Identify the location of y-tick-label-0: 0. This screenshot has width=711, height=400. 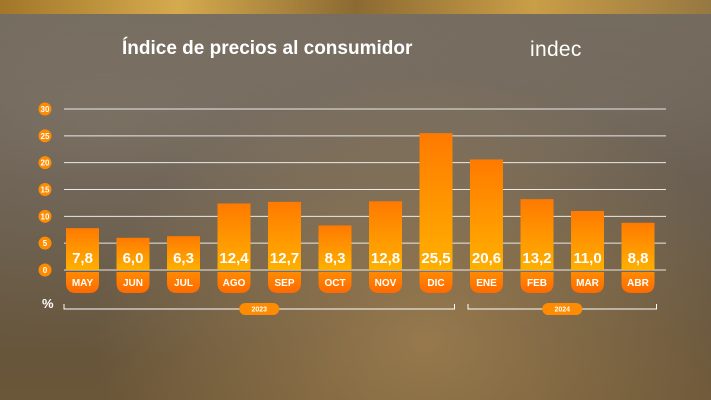
(45, 270).